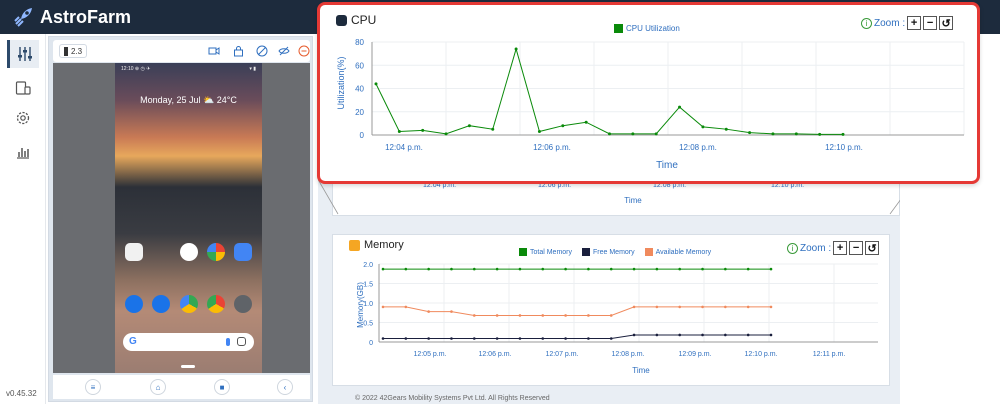 The height and width of the screenshot is (404, 1000). Describe the element at coordinates (222, 387) in the screenshot. I see `recents-button: ■` at that location.